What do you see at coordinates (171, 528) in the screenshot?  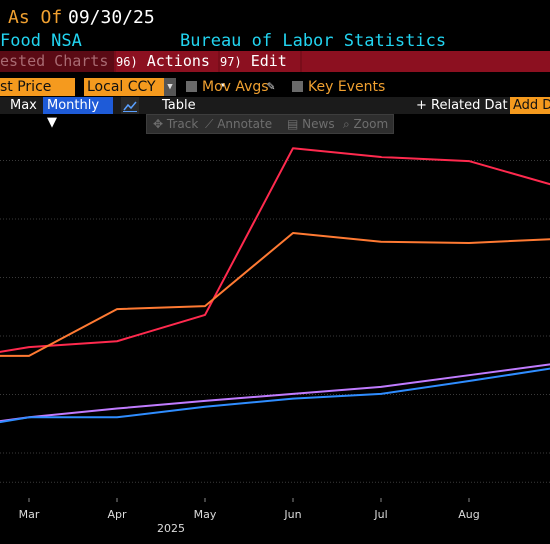 I see `x-axis-year-label: 2025` at bounding box center [171, 528].